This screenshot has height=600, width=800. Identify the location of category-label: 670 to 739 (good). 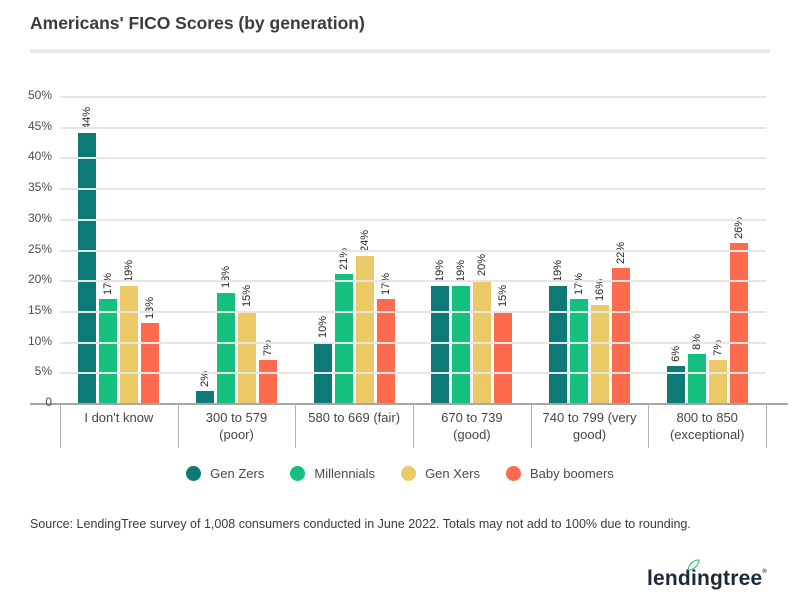
(472, 426).